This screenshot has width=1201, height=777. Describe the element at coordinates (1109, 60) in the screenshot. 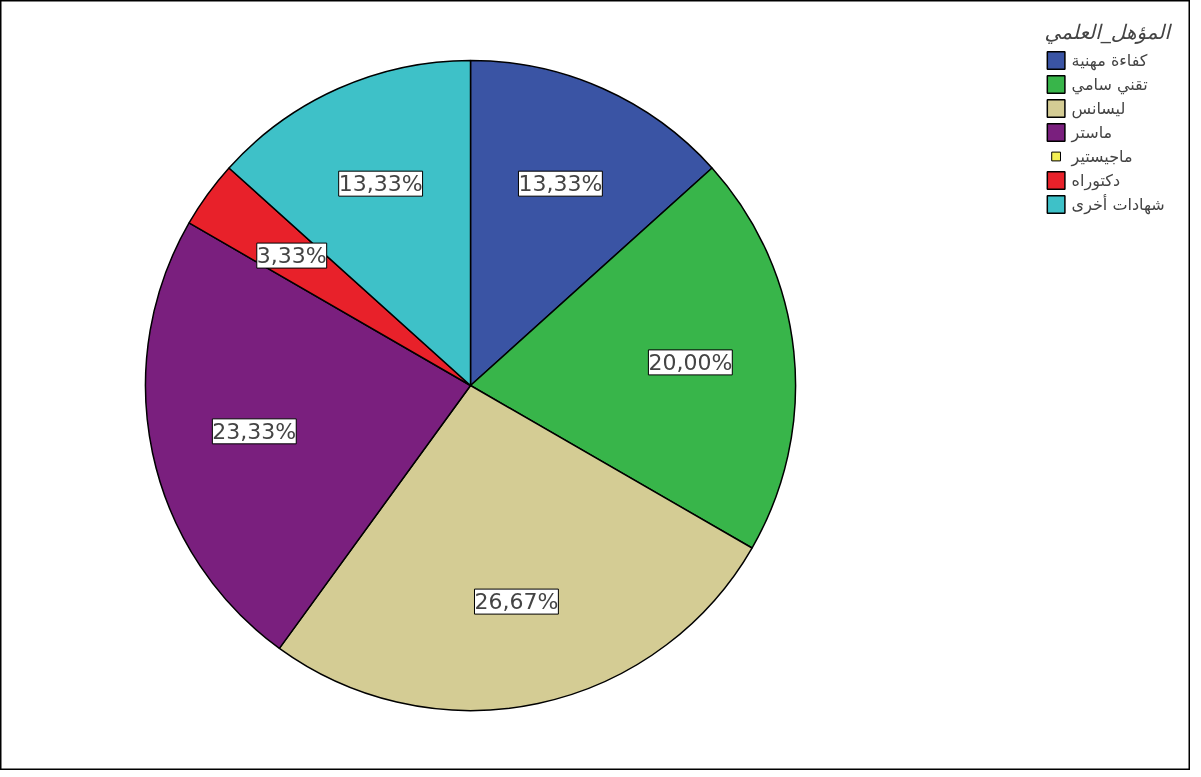

I see `legend-label: كفاءة مهنية` at that location.